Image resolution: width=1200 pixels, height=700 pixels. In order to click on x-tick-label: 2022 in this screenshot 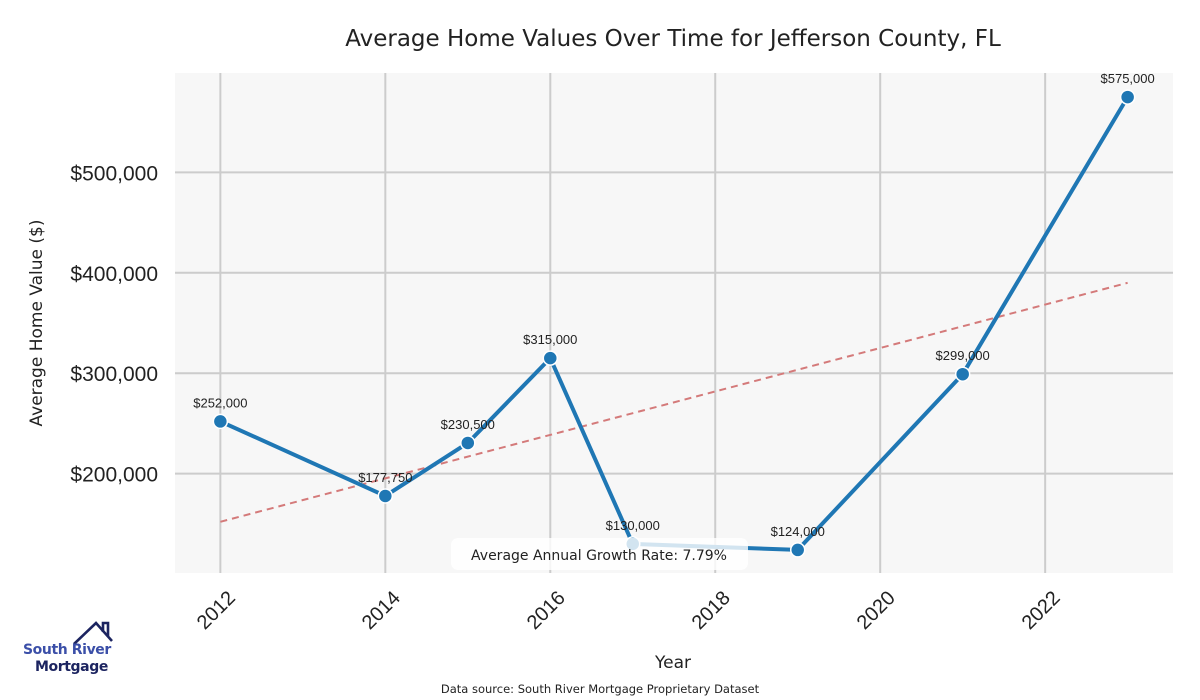, I will do `click(1041, 610)`.